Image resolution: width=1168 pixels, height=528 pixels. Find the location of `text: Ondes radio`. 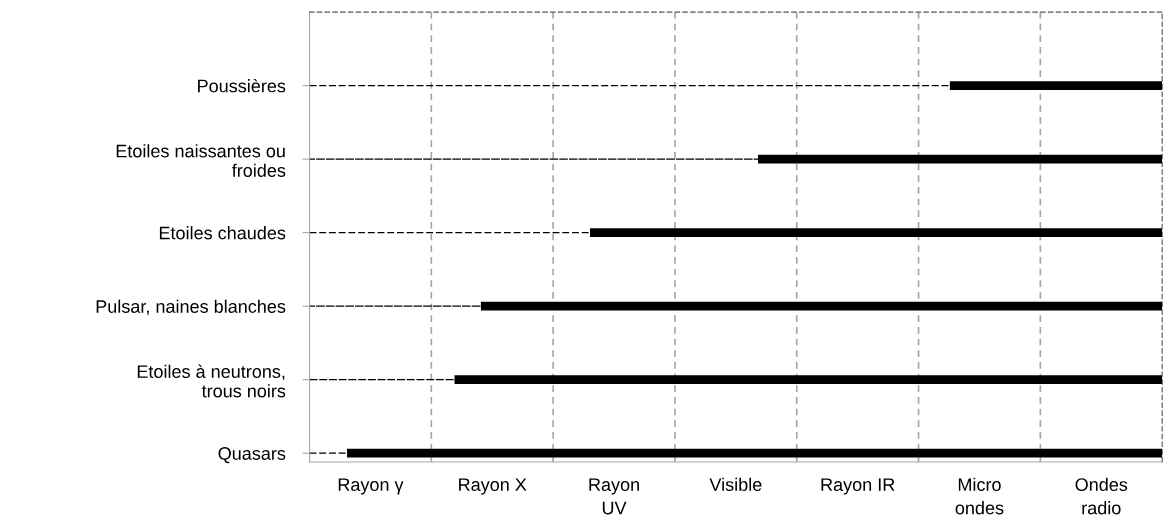

text: Ondes radio is located at coordinates (1101, 496).